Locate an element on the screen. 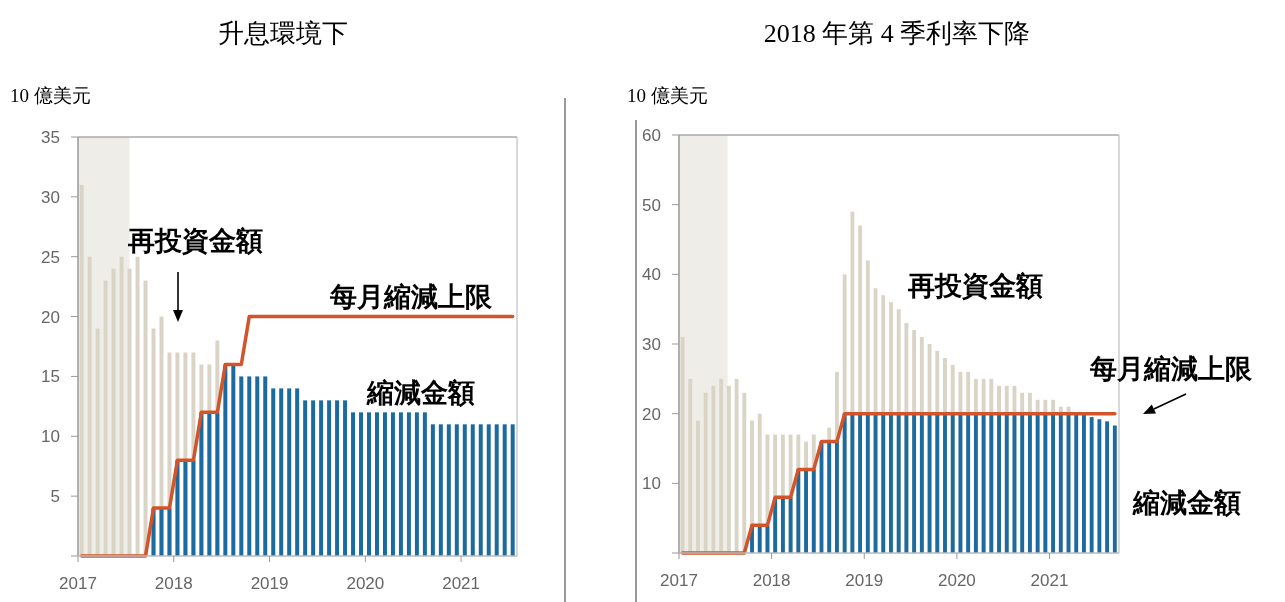 This screenshot has height=602, width=1285. y-tick-label: 40 is located at coordinates (651, 275).